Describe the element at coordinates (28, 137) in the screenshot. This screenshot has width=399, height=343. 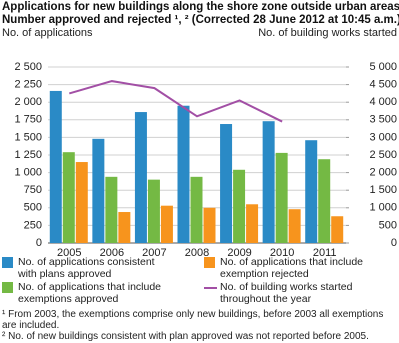
I see `y-tick-label: 1 500` at that location.